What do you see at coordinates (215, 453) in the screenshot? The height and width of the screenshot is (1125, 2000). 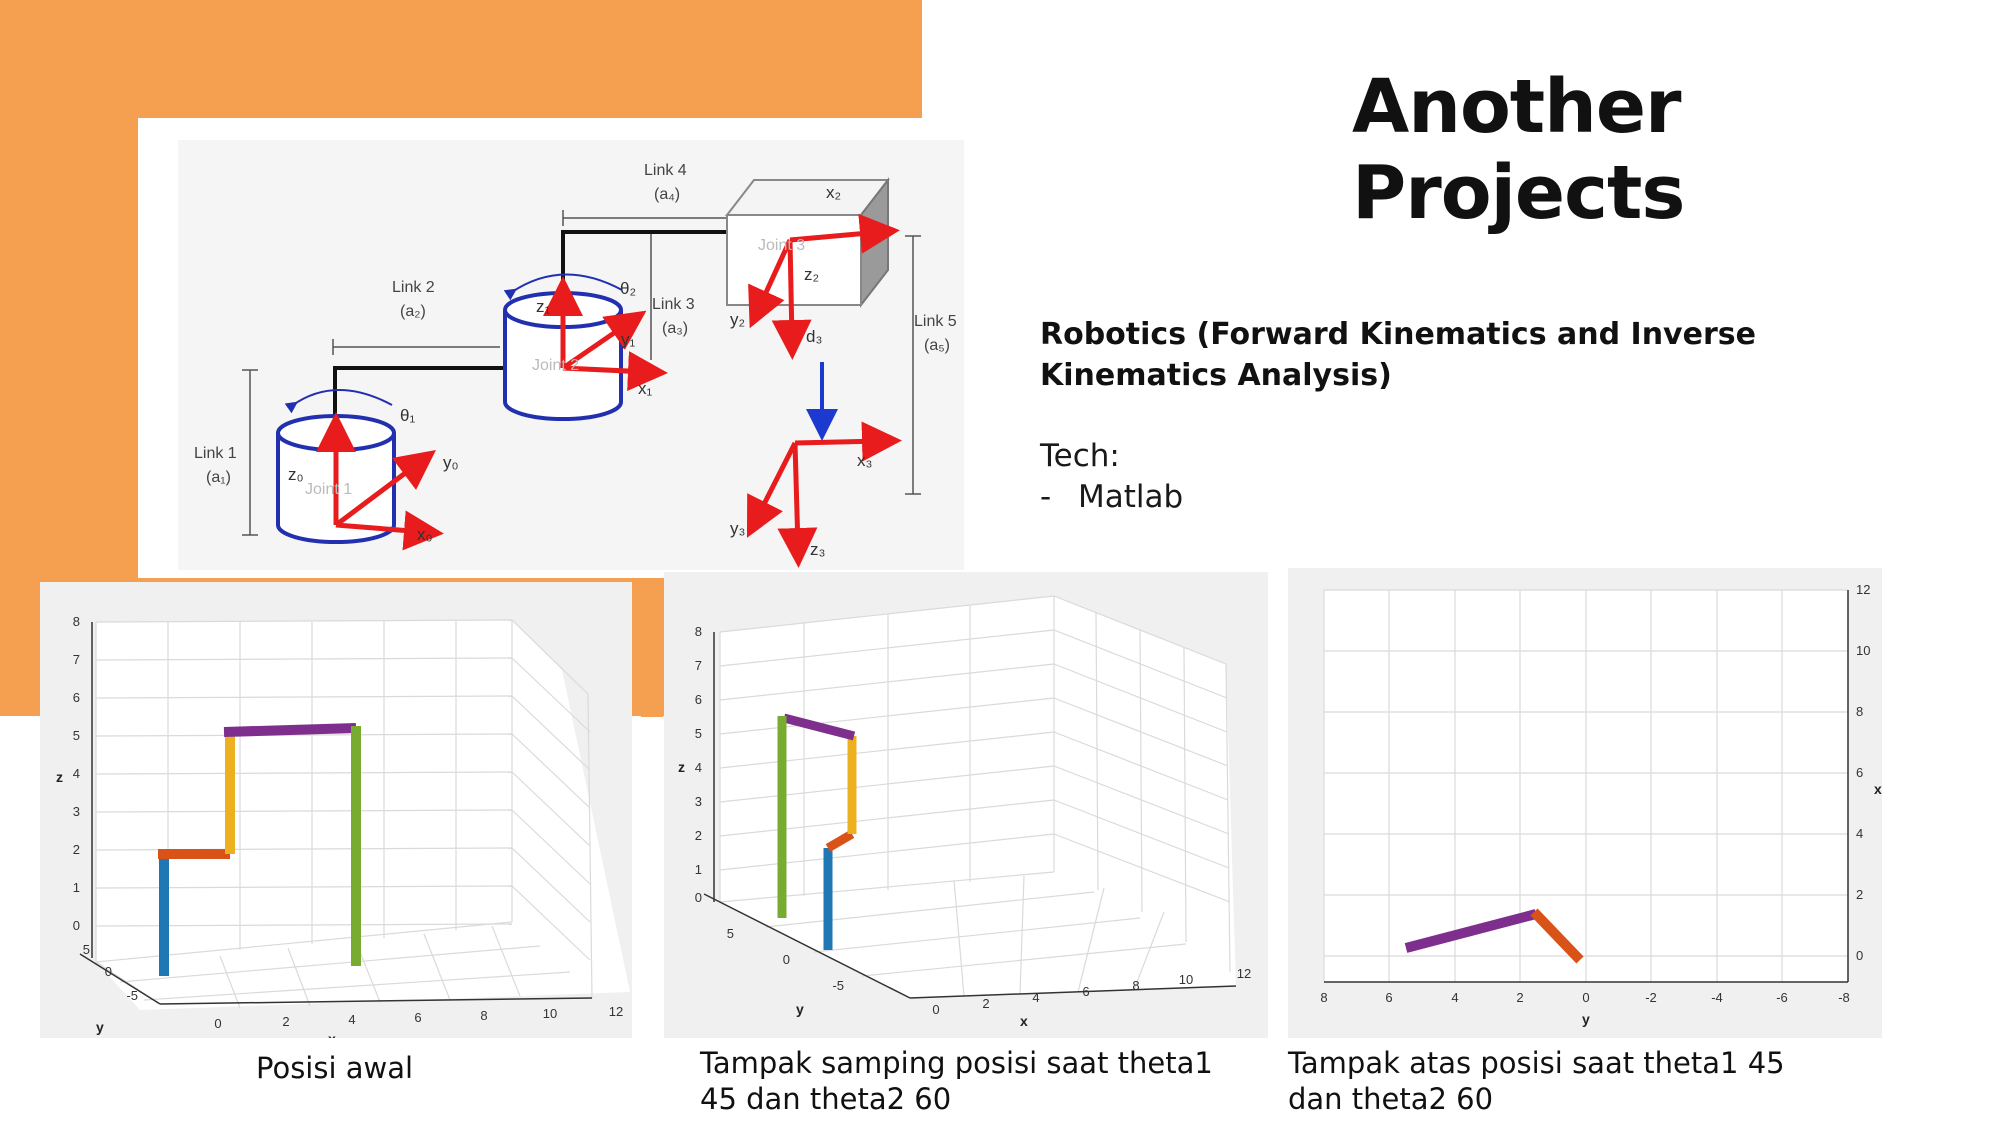 I see `link1-label: Link 1` at bounding box center [215, 453].